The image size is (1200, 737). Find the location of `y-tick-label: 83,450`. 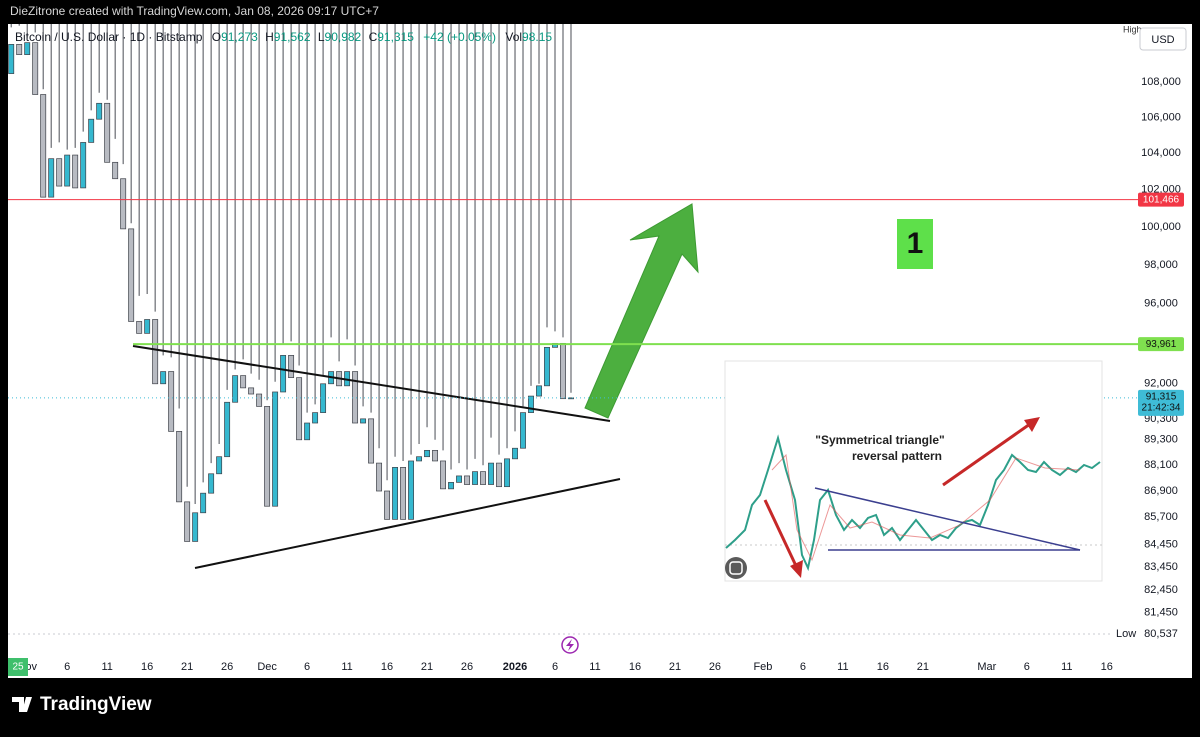

y-tick-label: 83,450 is located at coordinates (1161, 567).